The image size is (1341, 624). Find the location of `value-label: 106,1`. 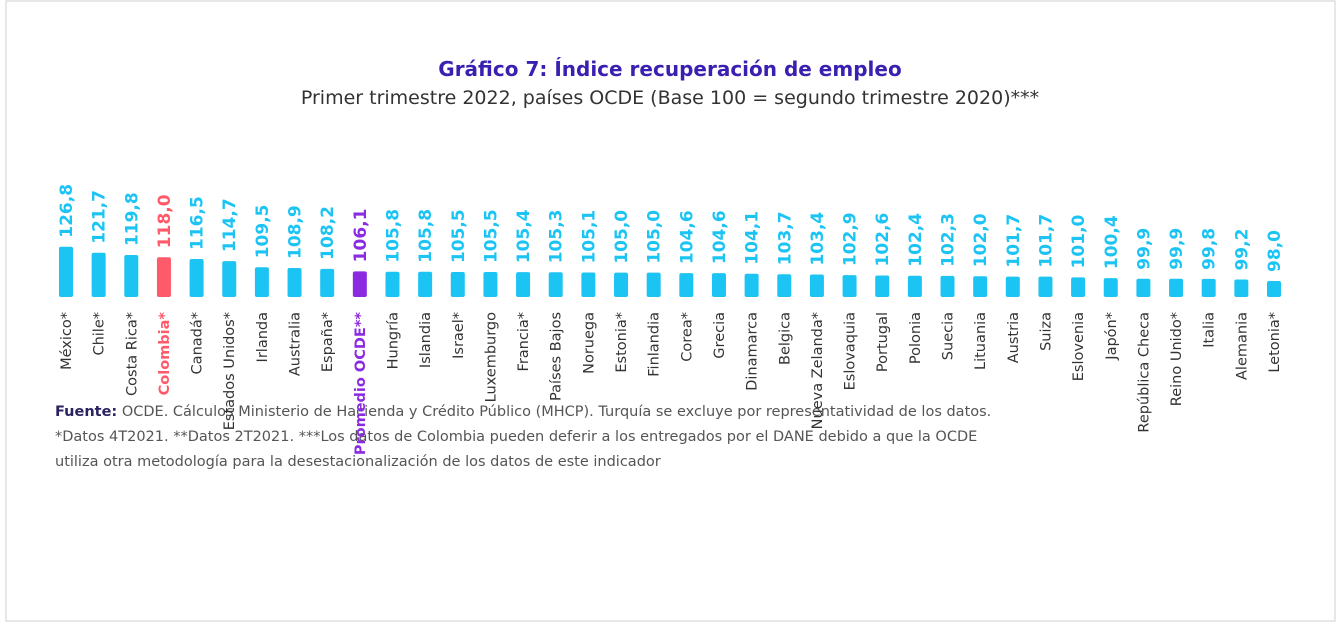

value-label: 106,1 is located at coordinates (361, 236).